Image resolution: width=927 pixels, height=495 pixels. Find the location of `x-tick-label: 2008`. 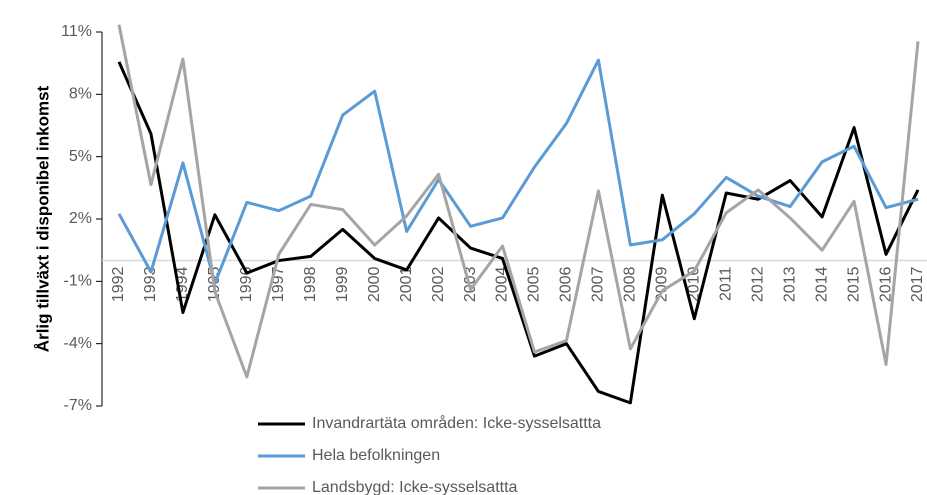

x-tick-label: 2008 is located at coordinates (630, 284).